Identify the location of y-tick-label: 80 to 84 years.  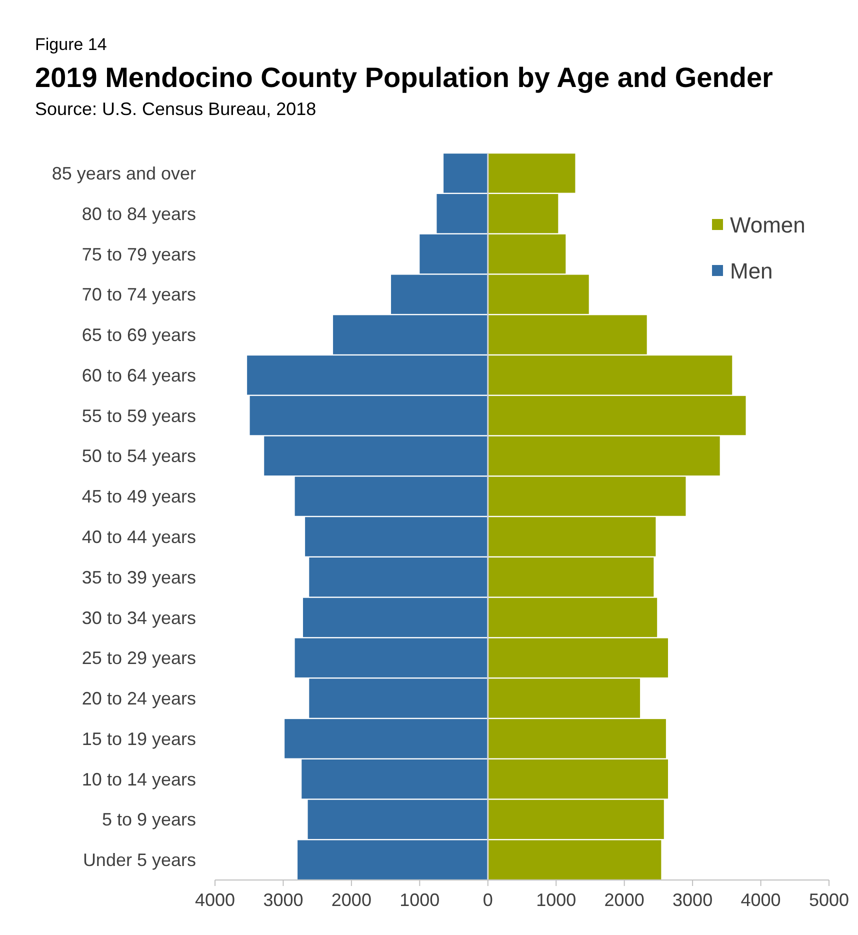
(139, 214).